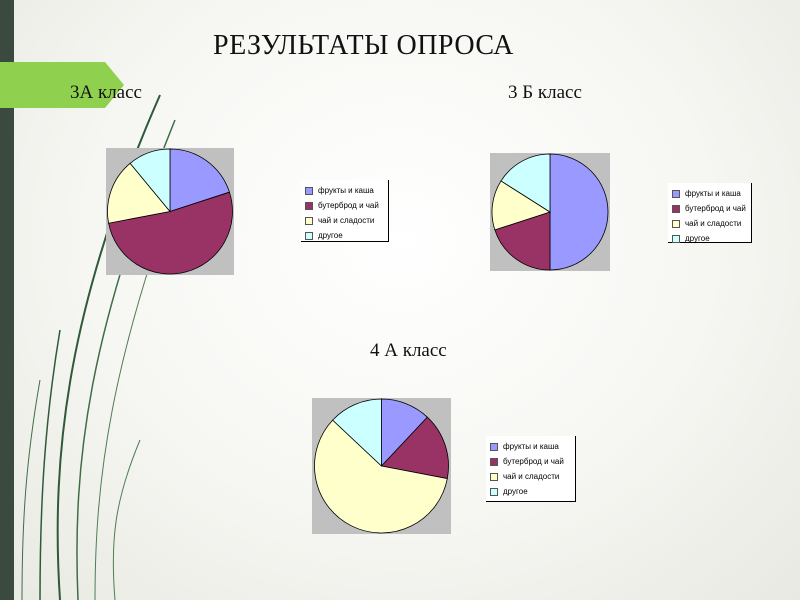  What do you see at coordinates (106, 92) in the screenshot?
I see `chart-title-3a: 3А класс` at bounding box center [106, 92].